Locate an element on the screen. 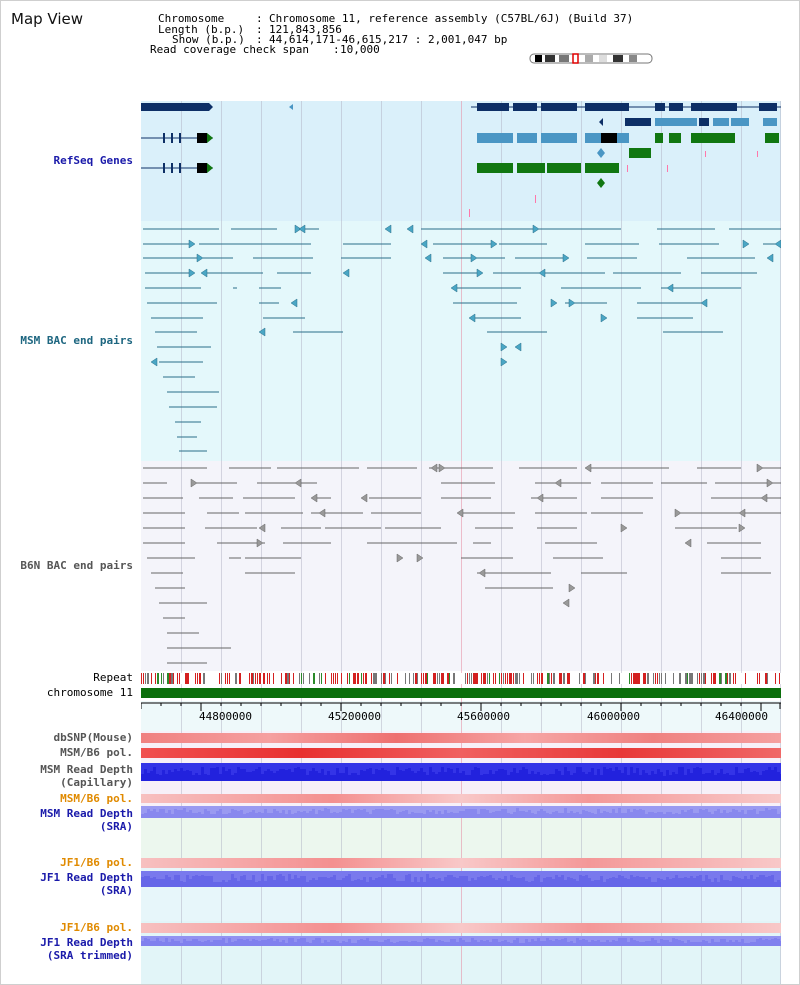 This screenshot has height=985, width=800. msm-read-depth-capillary-label: MSM Read Depth is located at coordinates (86, 769).